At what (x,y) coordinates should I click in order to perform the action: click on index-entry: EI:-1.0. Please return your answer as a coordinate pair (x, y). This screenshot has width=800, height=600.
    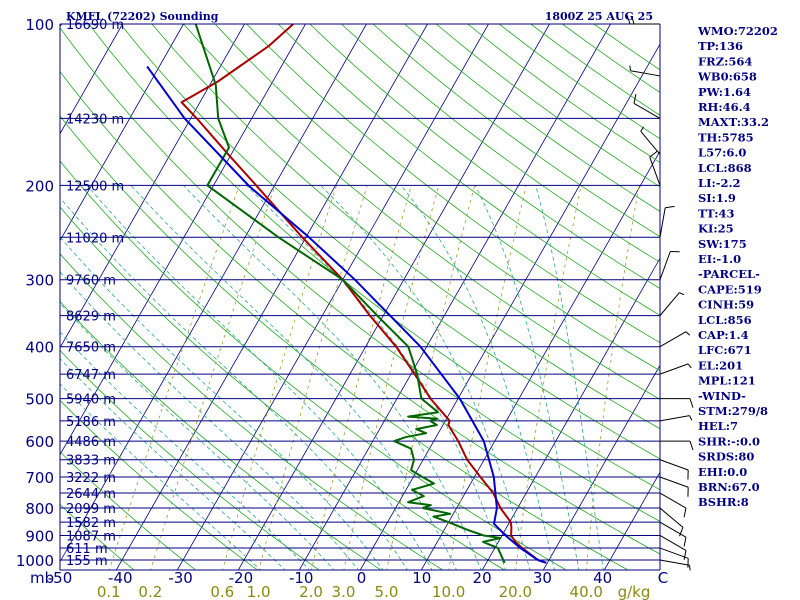
    Looking at the image, I should click on (719, 259).